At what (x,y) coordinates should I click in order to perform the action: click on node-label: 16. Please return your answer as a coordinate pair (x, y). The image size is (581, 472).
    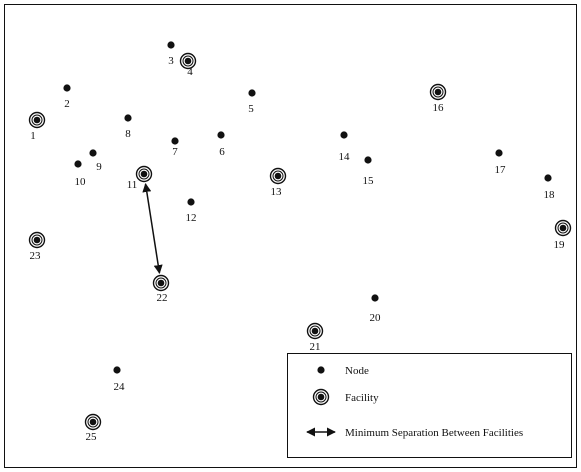
    Looking at the image, I should click on (439, 108).